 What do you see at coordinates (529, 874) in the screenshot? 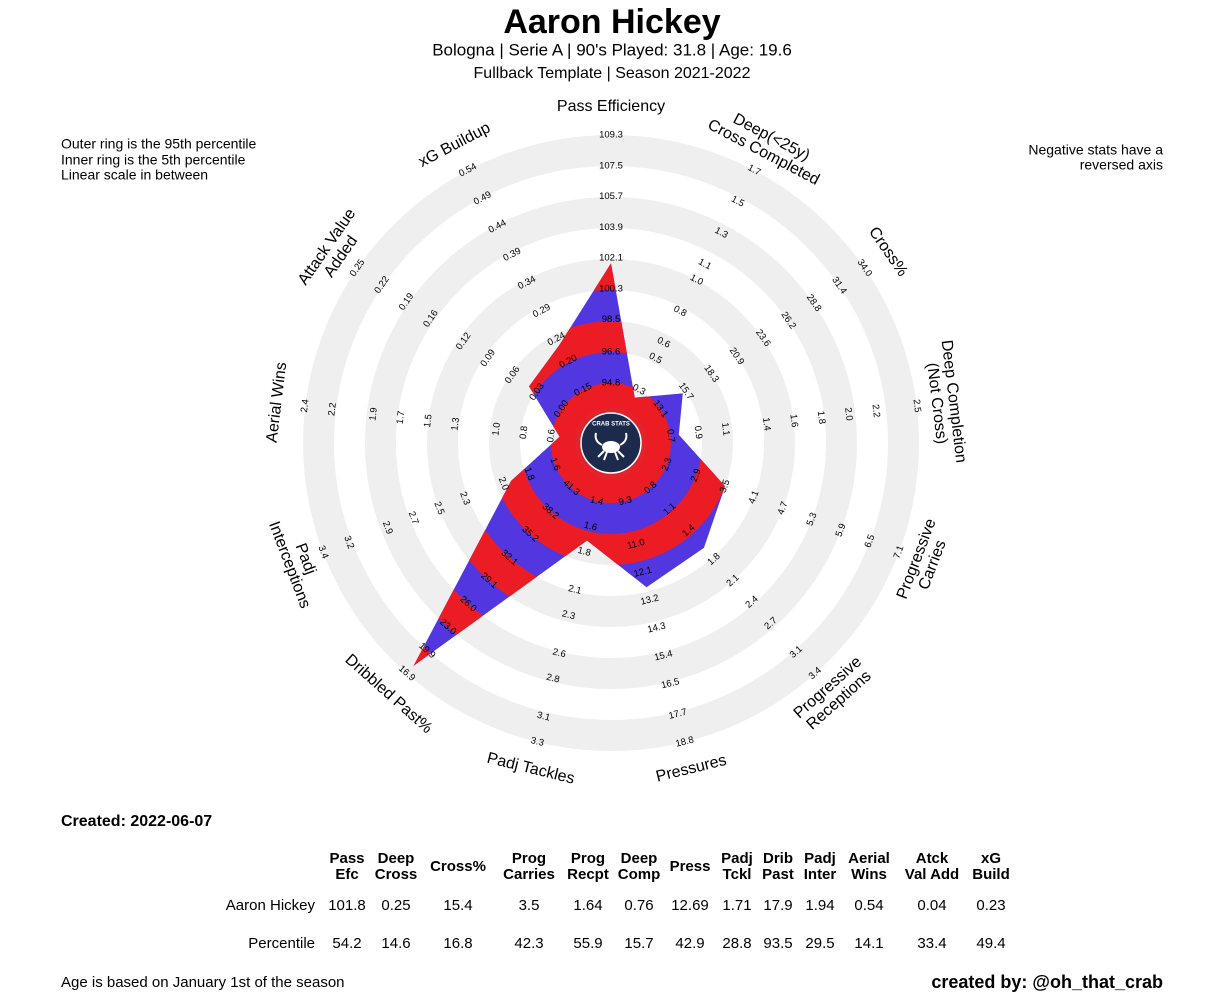
I see `table-header: Carries` at bounding box center [529, 874].